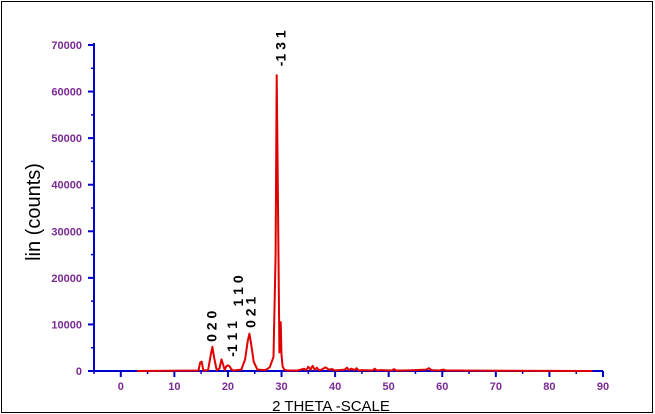 The height and width of the screenshot is (414, 655). Describe the element at coordinates (251, 312) in the screenshot. I see `peak-label: 0 2 1` at that location.